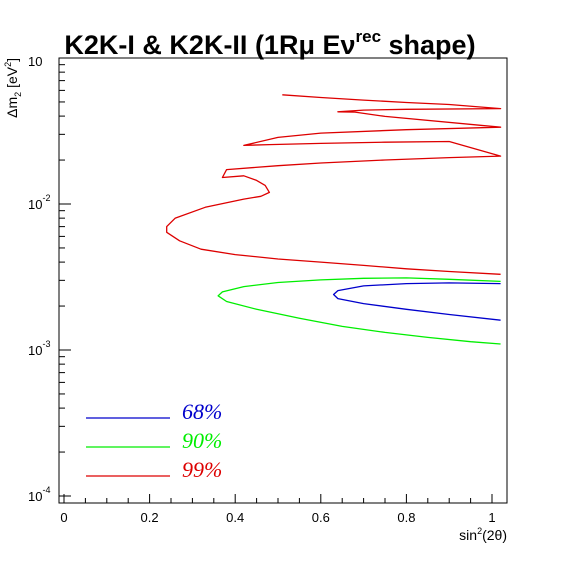 This screenshot has height=567, width=567. I want to click on x-axis-label: sin2(2θ), so click(483, 534).